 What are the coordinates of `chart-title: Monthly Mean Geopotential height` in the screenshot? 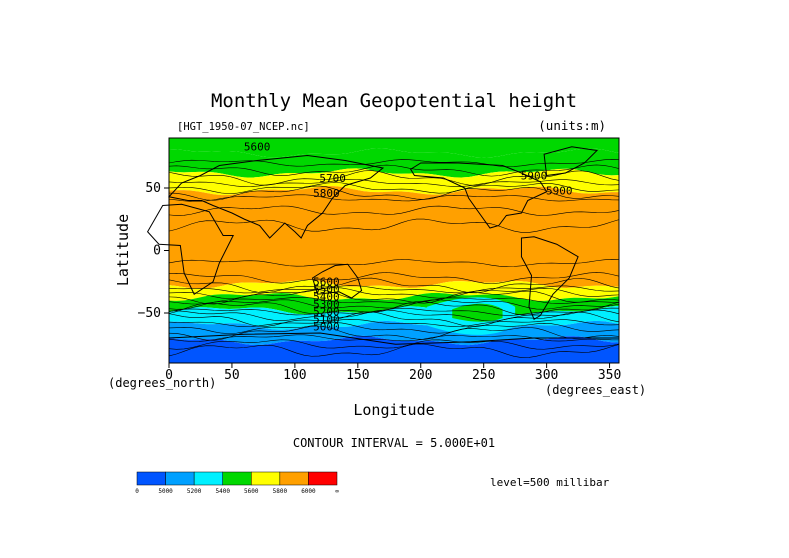 It's located at (394, 101).